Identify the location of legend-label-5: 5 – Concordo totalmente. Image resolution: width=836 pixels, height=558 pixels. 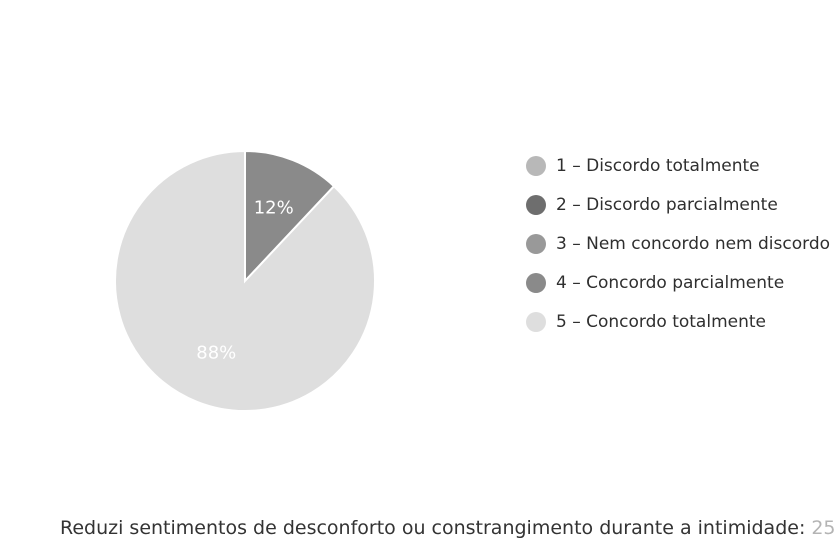
(661, 322).